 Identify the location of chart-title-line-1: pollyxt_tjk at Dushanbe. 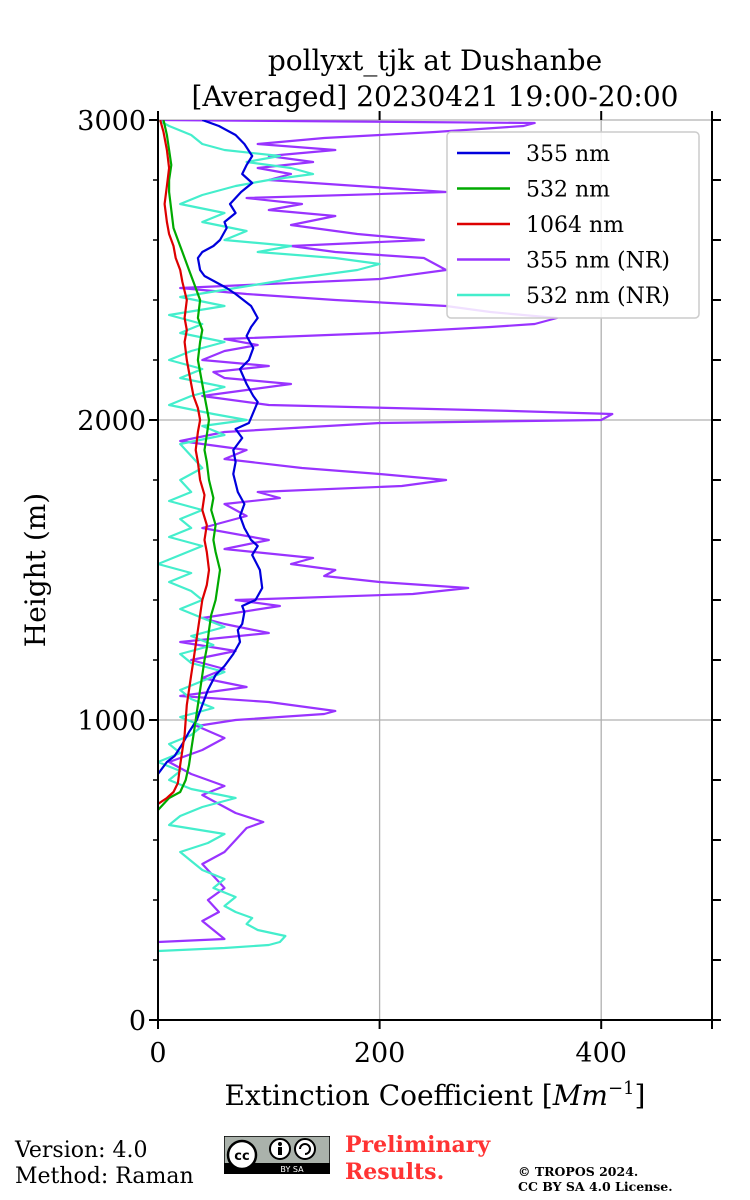
(435, 60).